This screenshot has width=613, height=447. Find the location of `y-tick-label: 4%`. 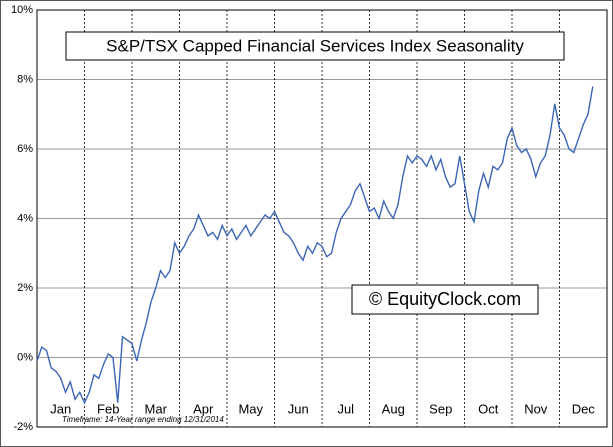

y-tick-label: 4% is located at coordinates (25, 218).